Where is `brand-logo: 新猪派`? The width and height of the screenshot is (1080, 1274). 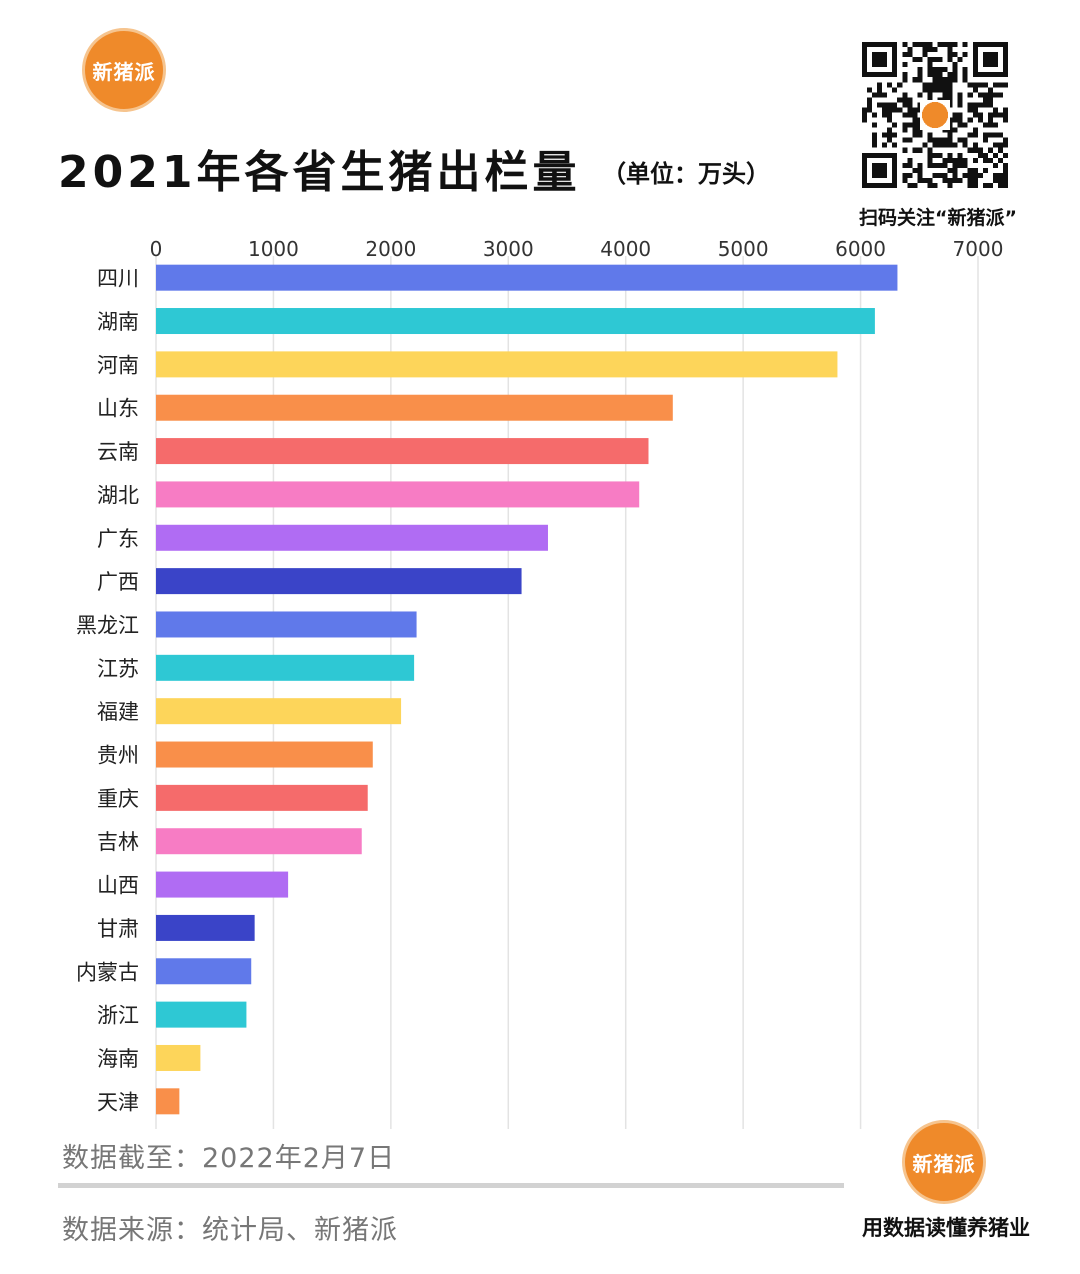 brand-logo: 新猪派 is located at coordinates (124, 70).